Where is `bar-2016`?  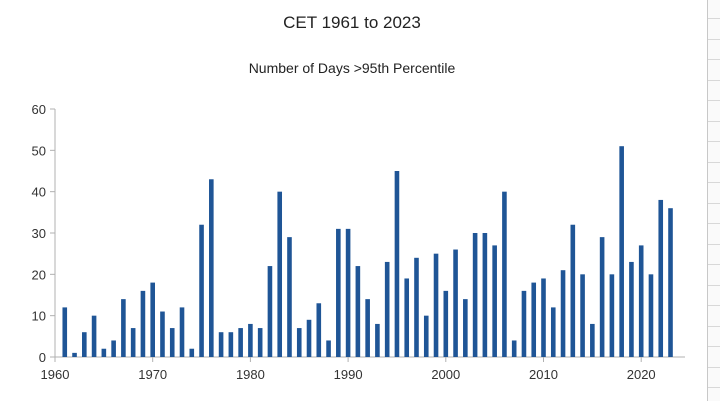
bar-2016 is located at coordinates (602, 297).